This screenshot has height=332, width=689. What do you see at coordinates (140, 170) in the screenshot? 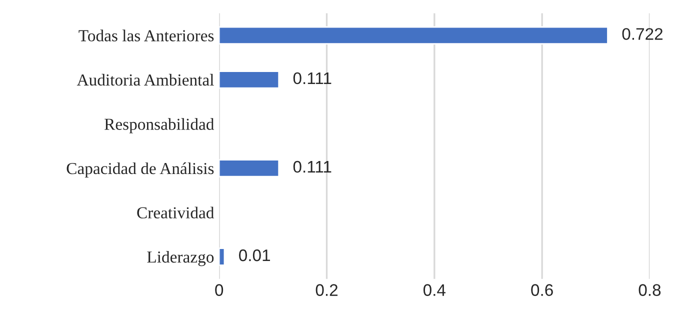
I see `y-tick-label: Capacidad de Análisis` at bounding box center [140, 170].